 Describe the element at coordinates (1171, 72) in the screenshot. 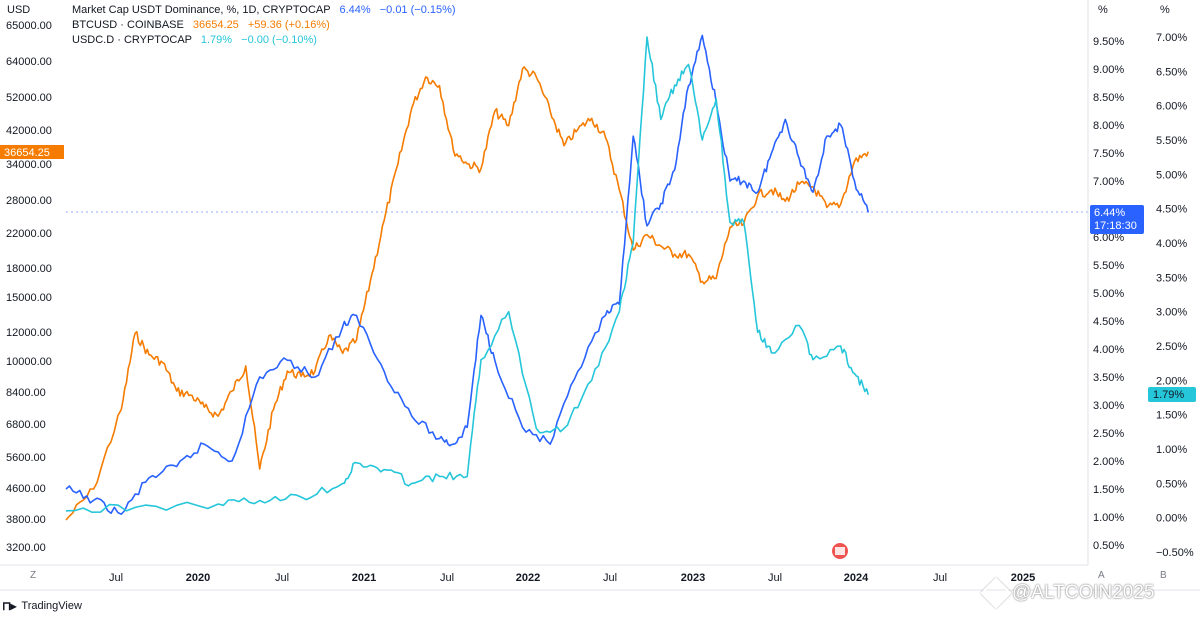

I see `right-axis-usdc-tick: 6.50%` at that location.